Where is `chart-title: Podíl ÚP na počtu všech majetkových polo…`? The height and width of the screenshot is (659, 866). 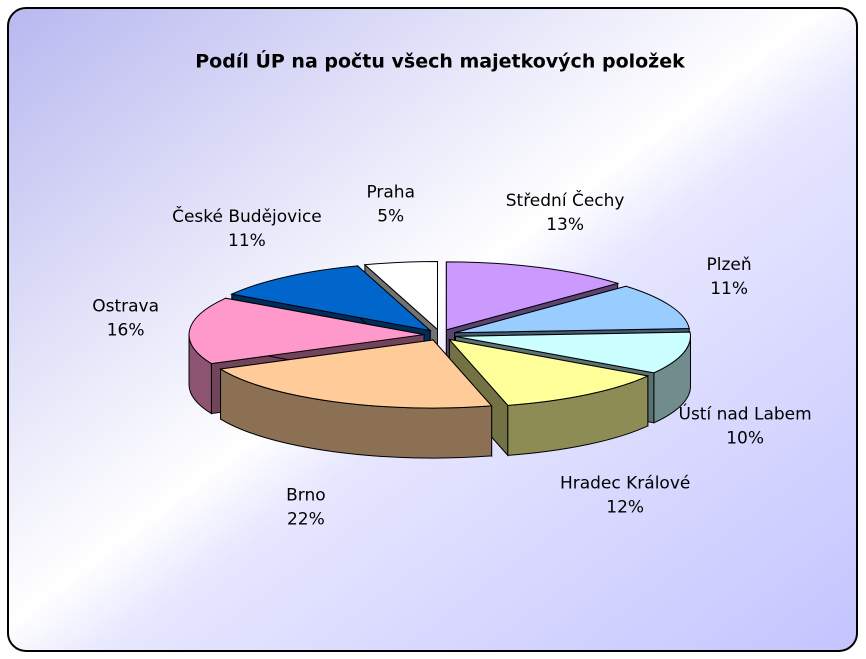
chart-title: Podíl ÚP na počtu všech majetkových polo… is located at coordinates (440, 61).